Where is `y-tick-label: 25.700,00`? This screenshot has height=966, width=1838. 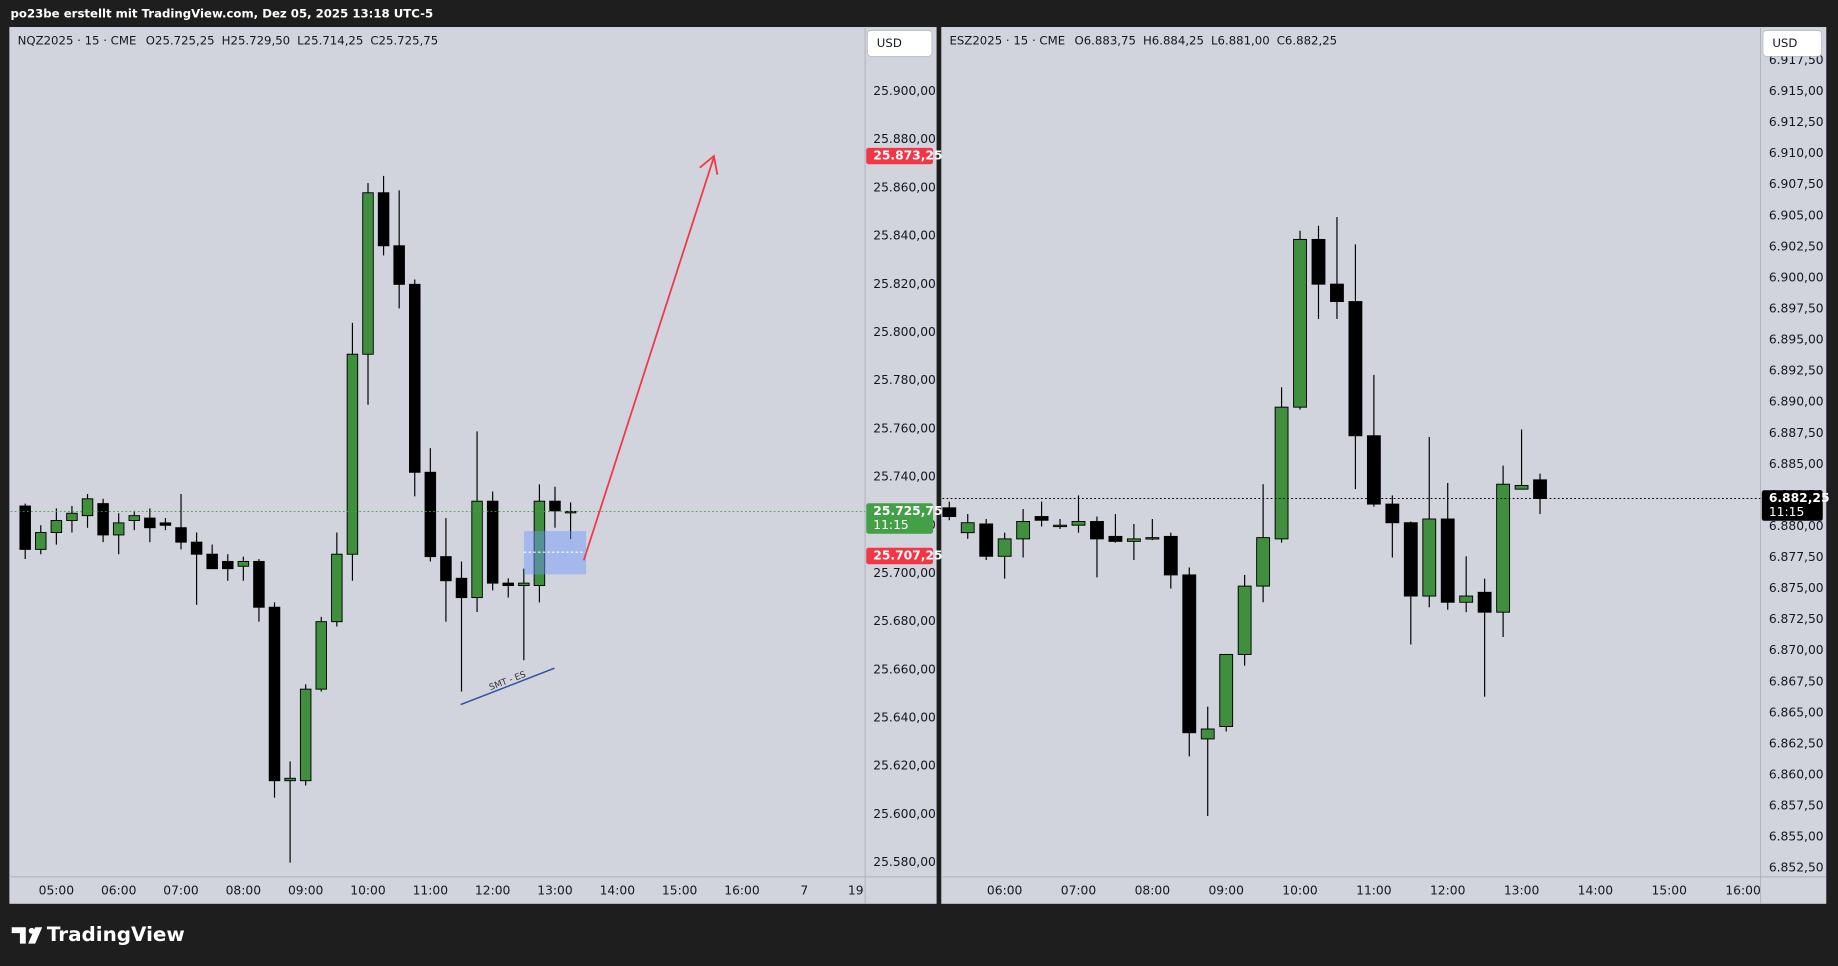
y-tick-label: 25.700,00 is located at coordinates (904, 573).